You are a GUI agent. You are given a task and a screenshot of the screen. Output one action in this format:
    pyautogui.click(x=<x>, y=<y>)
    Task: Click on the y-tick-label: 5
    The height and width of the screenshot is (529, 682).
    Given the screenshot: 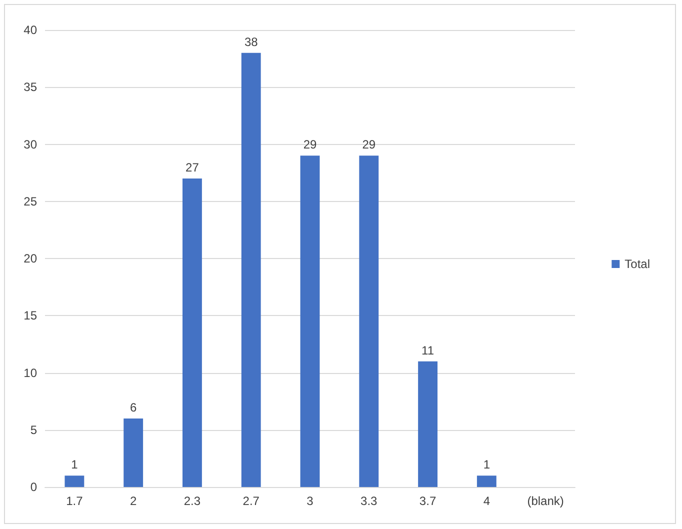 What is the action you would take?
    pyautogui.click(x=34, y=429)
    